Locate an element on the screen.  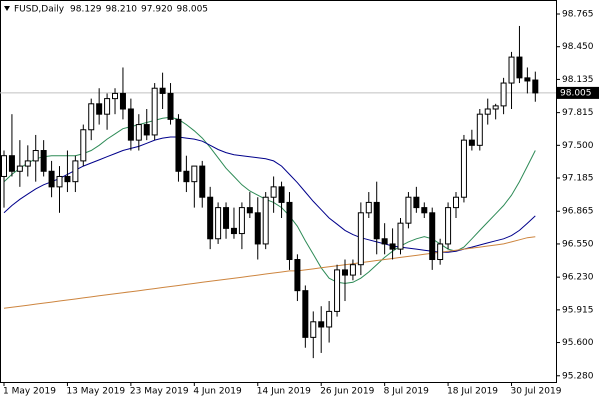
ohlc-value: 98.210 is located at coordinates (122, 10).